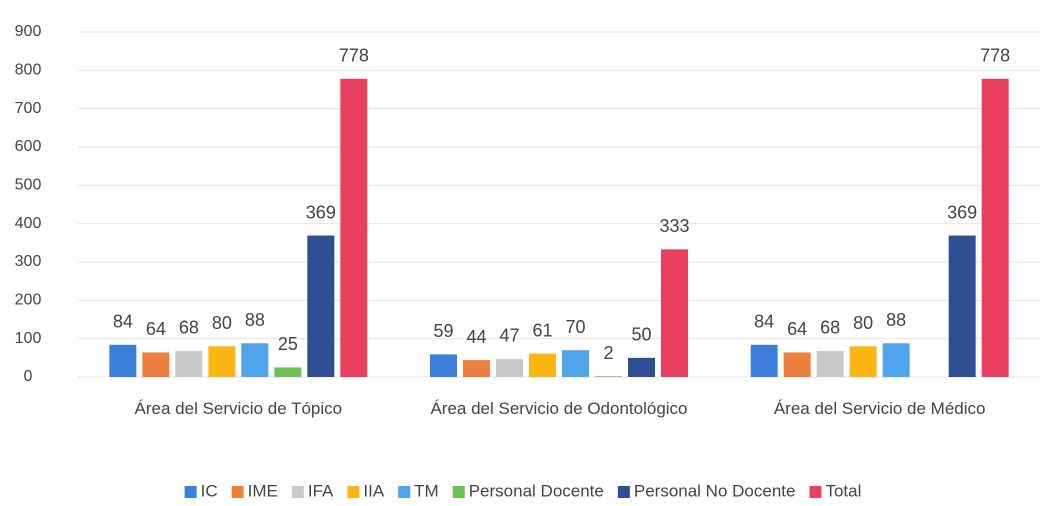 The height and width of the screenshot is (506, 1060). I want to click on data-label: 25, so click(288, 344).